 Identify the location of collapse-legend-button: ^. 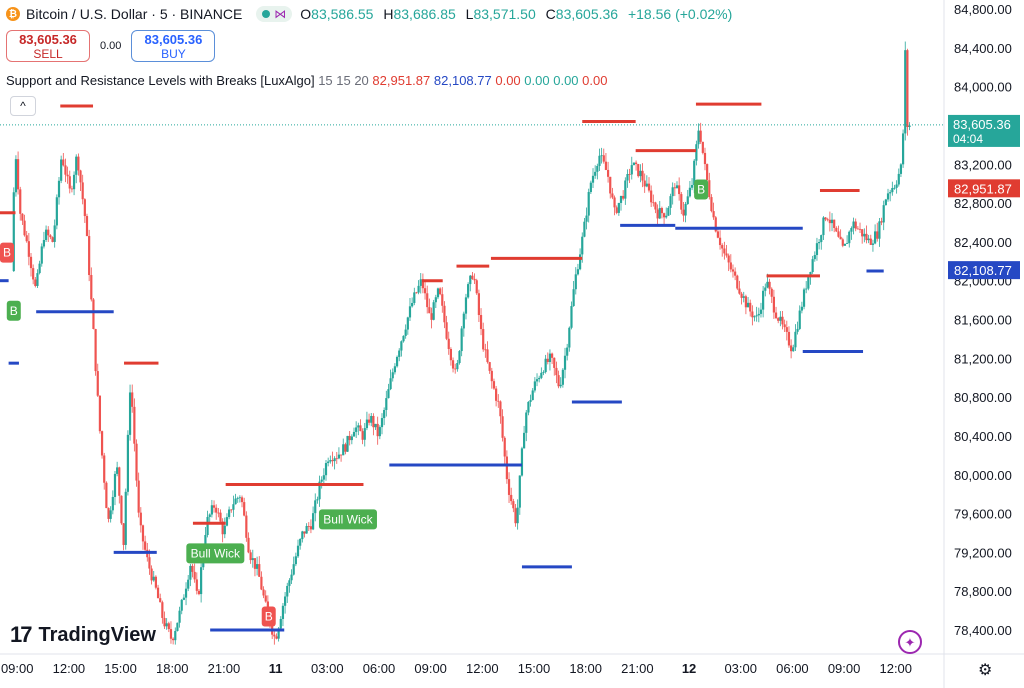
(23, 106).